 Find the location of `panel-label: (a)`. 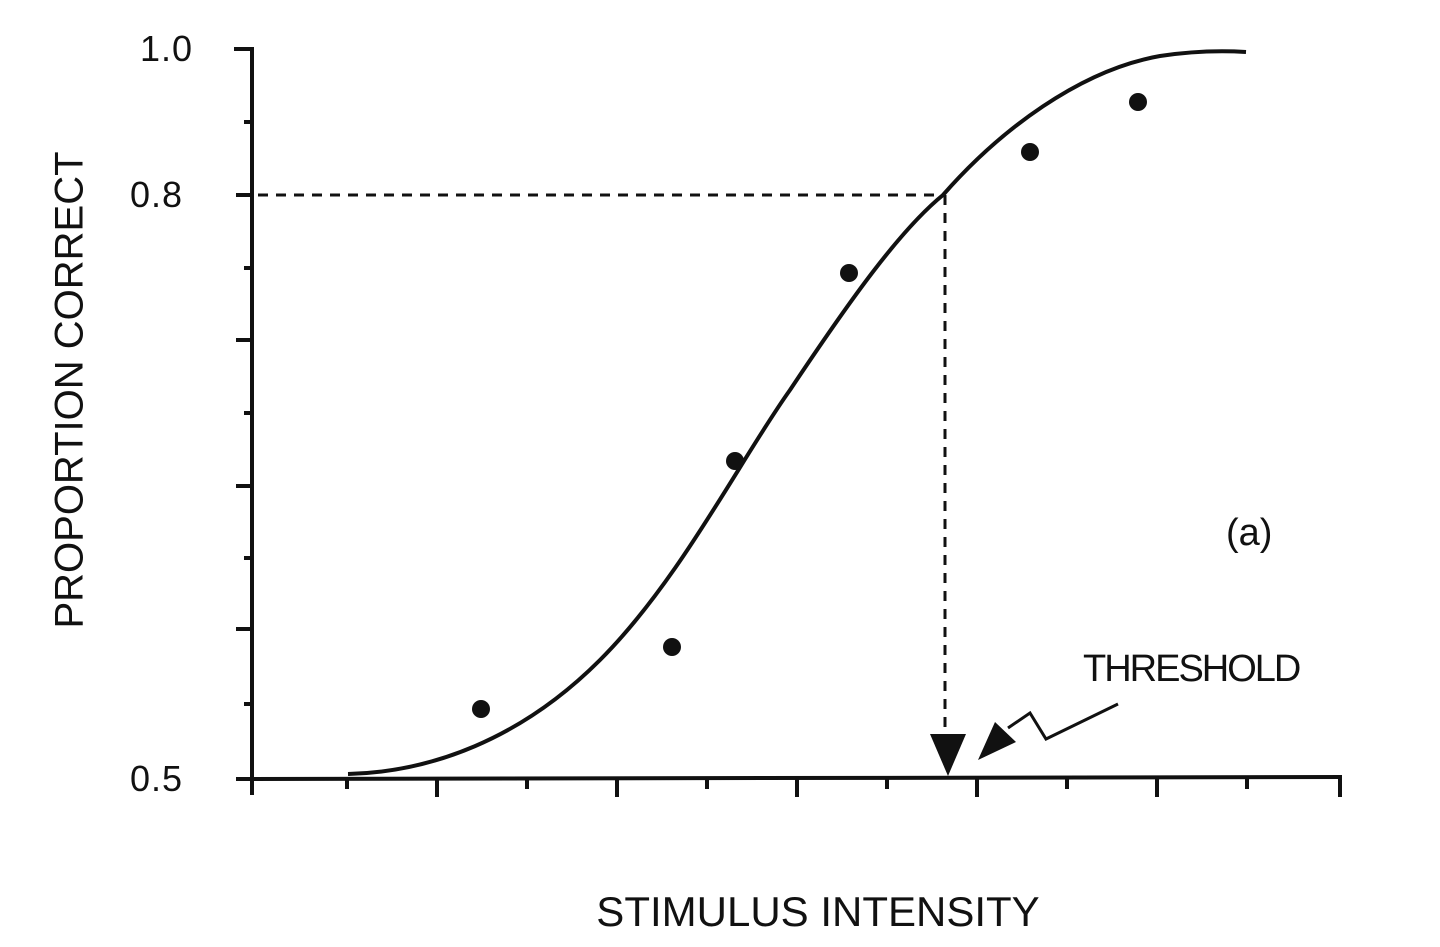

panel-label: (a) is located at coordinates (1249, 533).